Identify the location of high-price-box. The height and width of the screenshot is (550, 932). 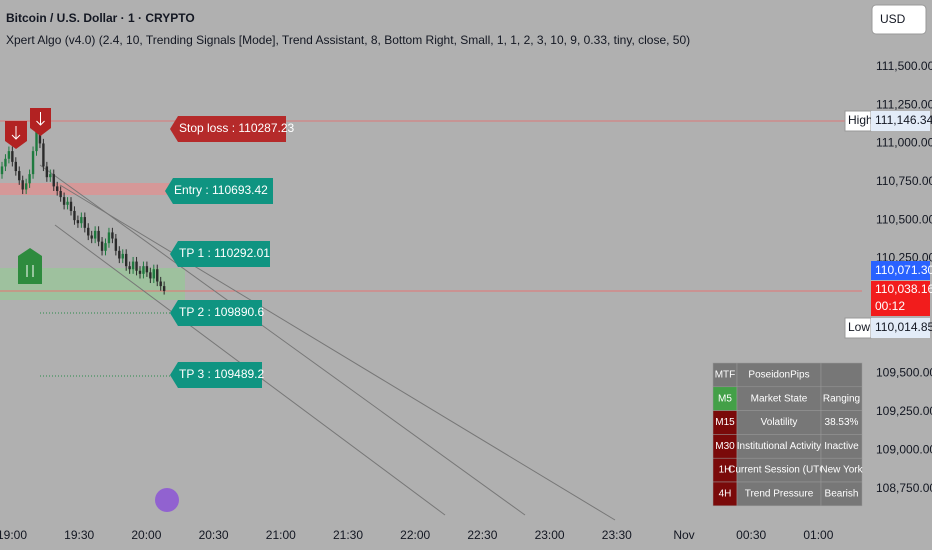
(900, 121).